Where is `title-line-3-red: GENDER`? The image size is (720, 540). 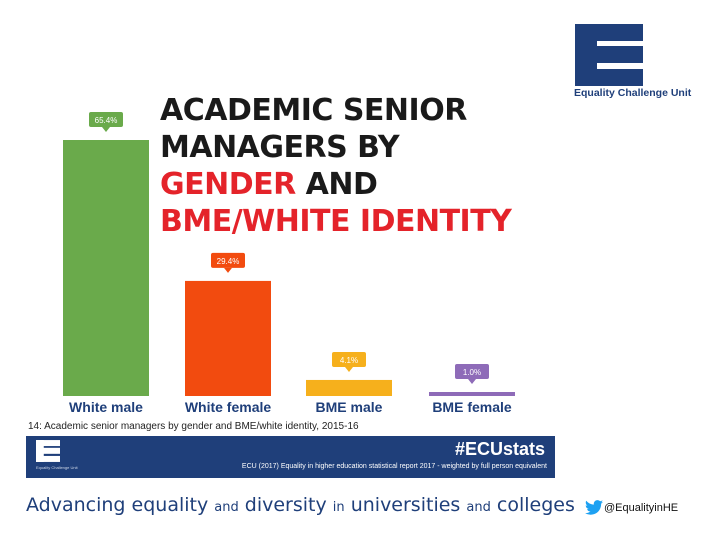
title-line-3-red: GENDER is located at coordinates (228, 184).